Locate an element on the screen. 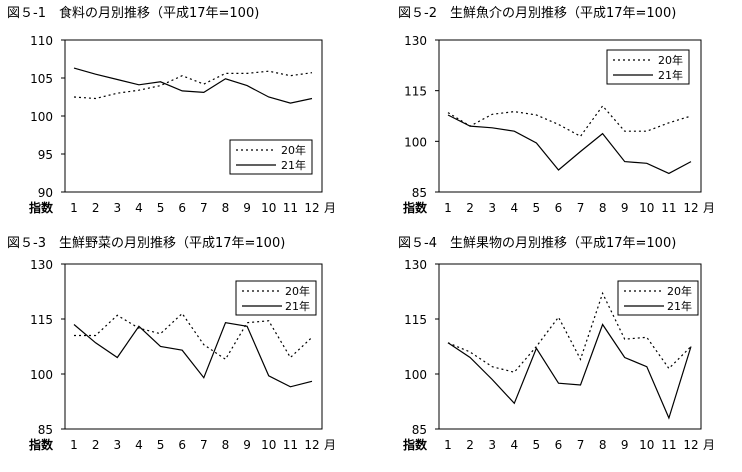  y-tick-label: 95 is located at coordinates (45, 155).